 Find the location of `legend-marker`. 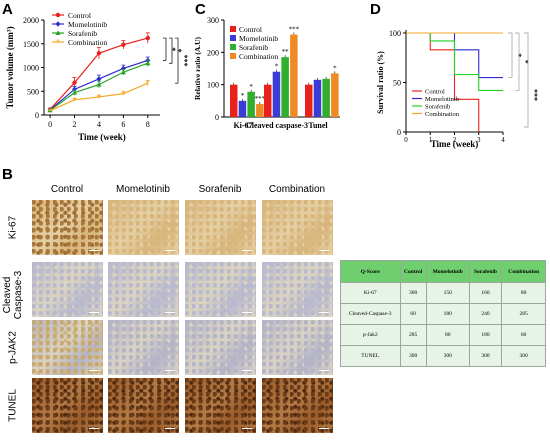

legend-marker is located at coordinates (58, 15).